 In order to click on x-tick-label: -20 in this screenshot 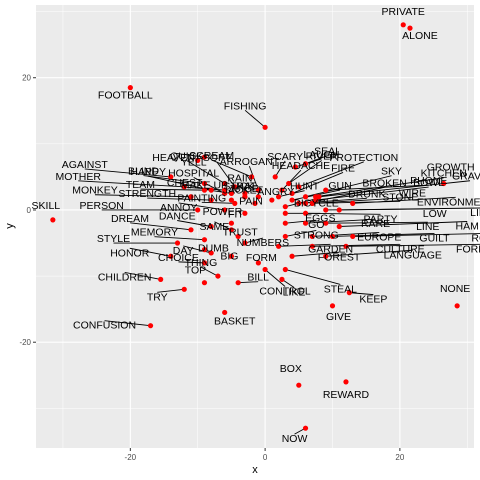, I will do `click(131, 457)`.